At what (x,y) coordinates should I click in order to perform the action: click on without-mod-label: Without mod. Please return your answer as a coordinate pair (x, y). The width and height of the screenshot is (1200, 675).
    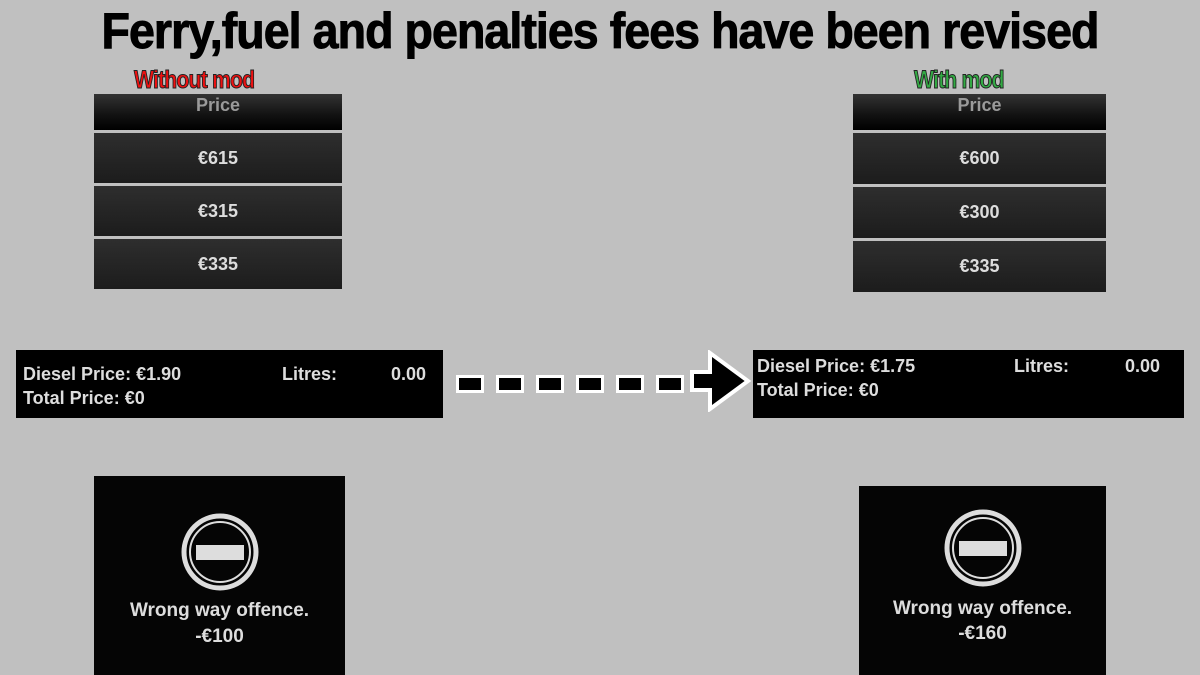
    Looking at the image, I should click on (195, 80).